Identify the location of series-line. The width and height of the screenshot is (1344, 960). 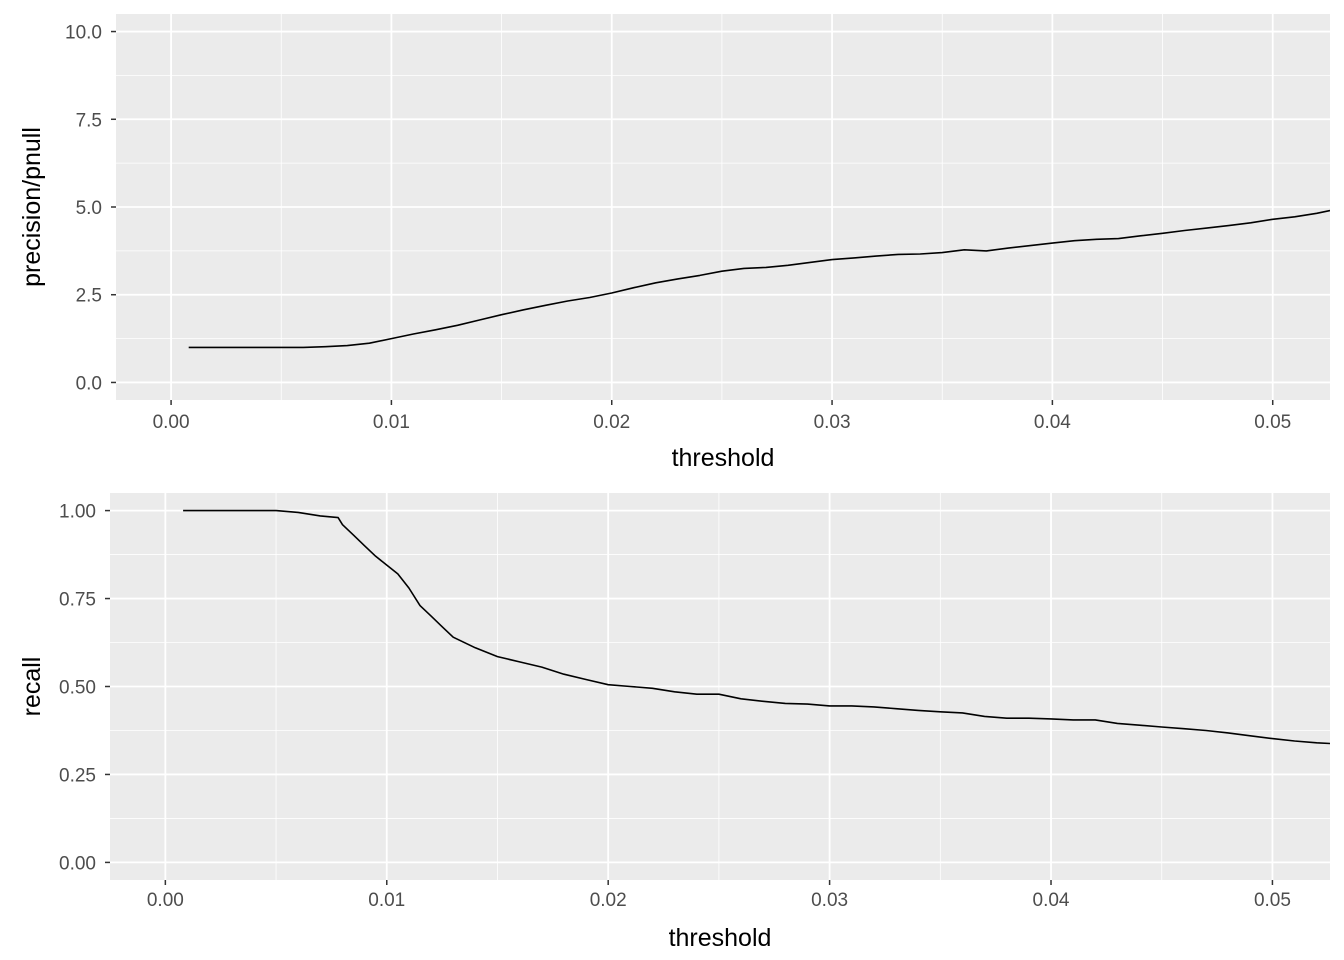
(759, 279).